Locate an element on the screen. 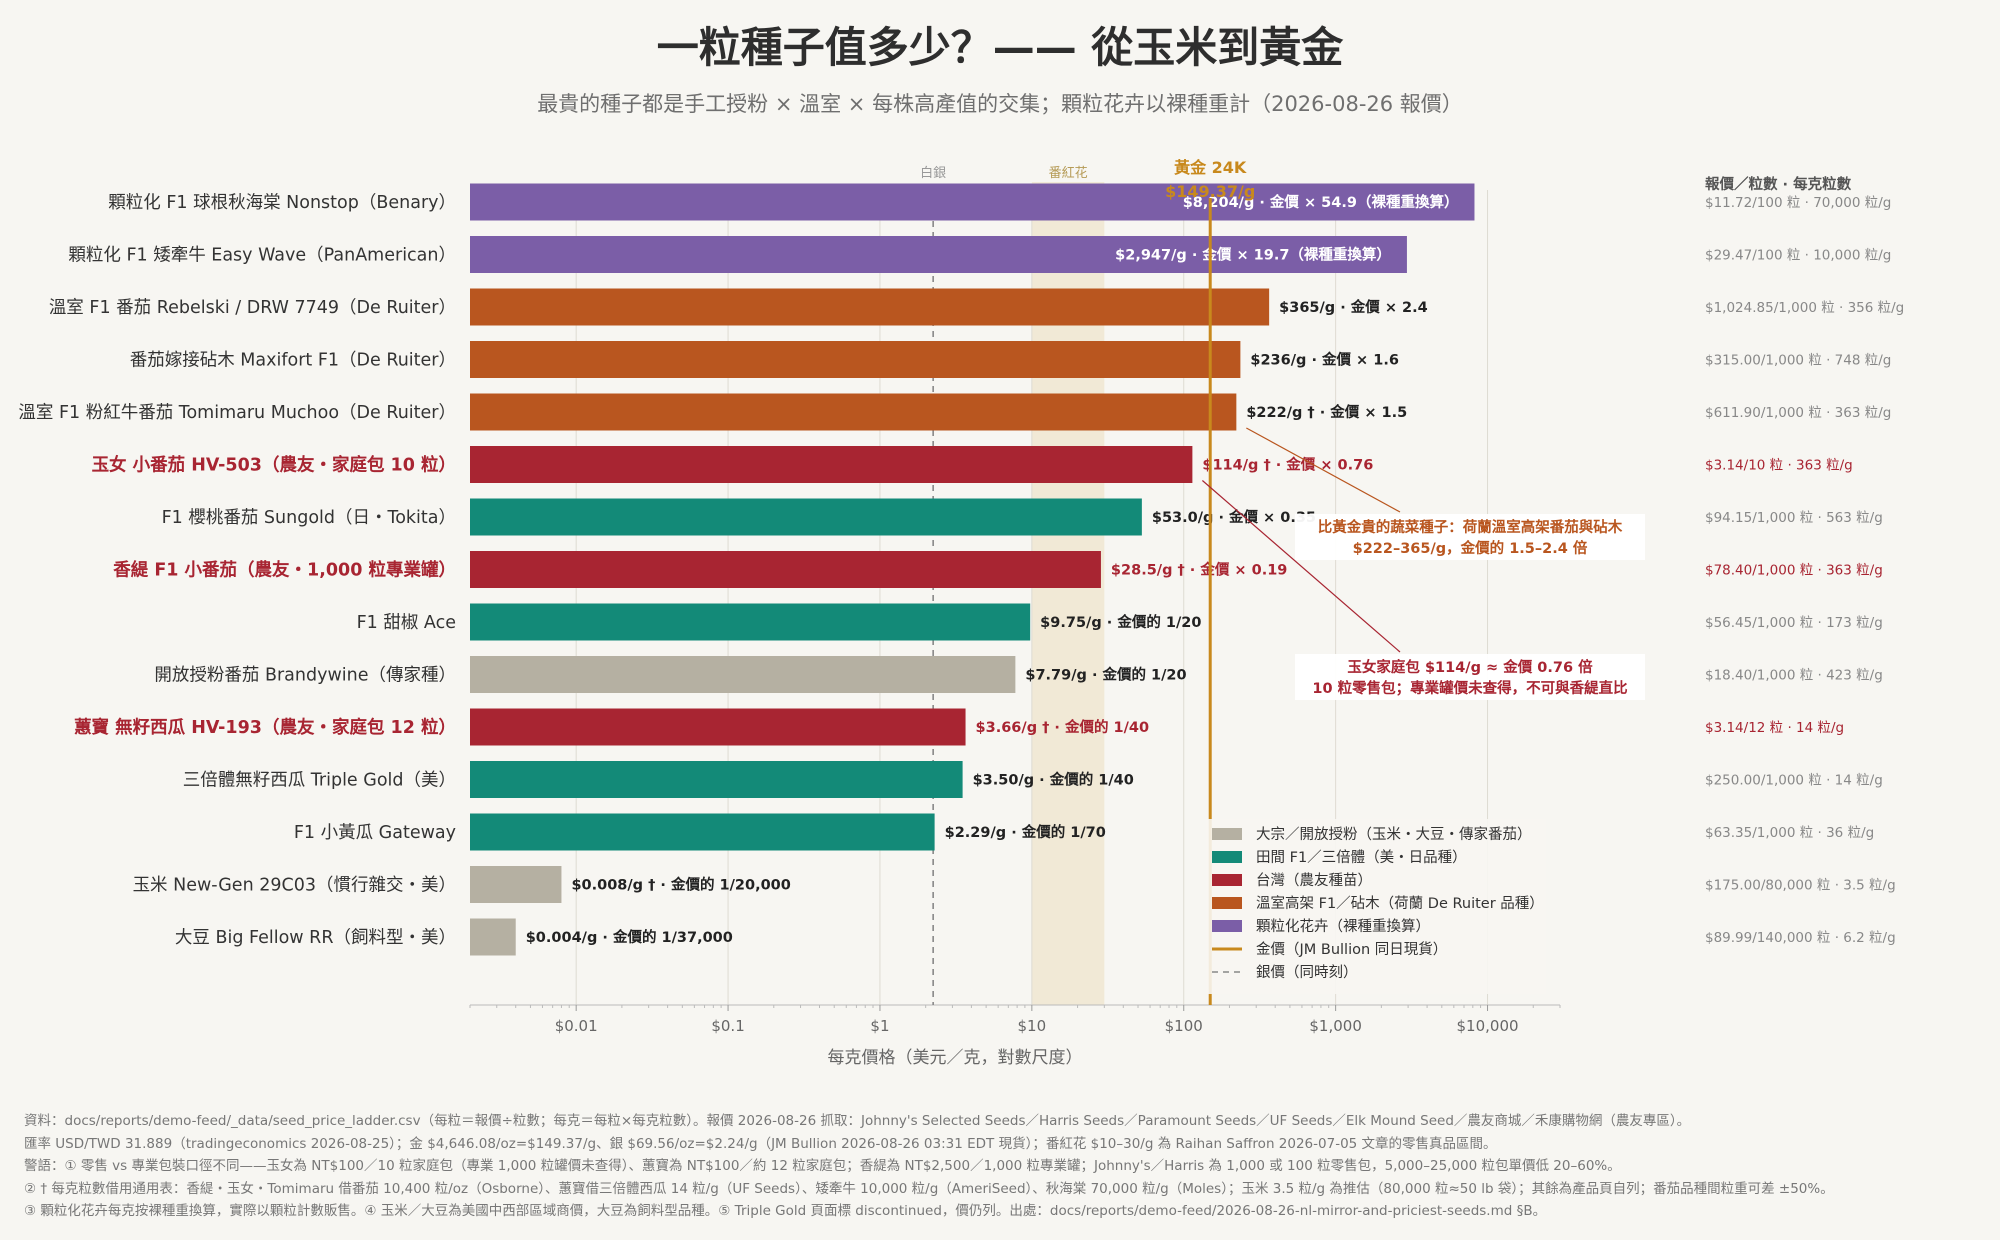 Image resolution: width=2000 pixels, height=1240 pixels. bar-right-note: $94.15/1,000 粒 · 563 粒/g is located at coordinates (1794, 518).